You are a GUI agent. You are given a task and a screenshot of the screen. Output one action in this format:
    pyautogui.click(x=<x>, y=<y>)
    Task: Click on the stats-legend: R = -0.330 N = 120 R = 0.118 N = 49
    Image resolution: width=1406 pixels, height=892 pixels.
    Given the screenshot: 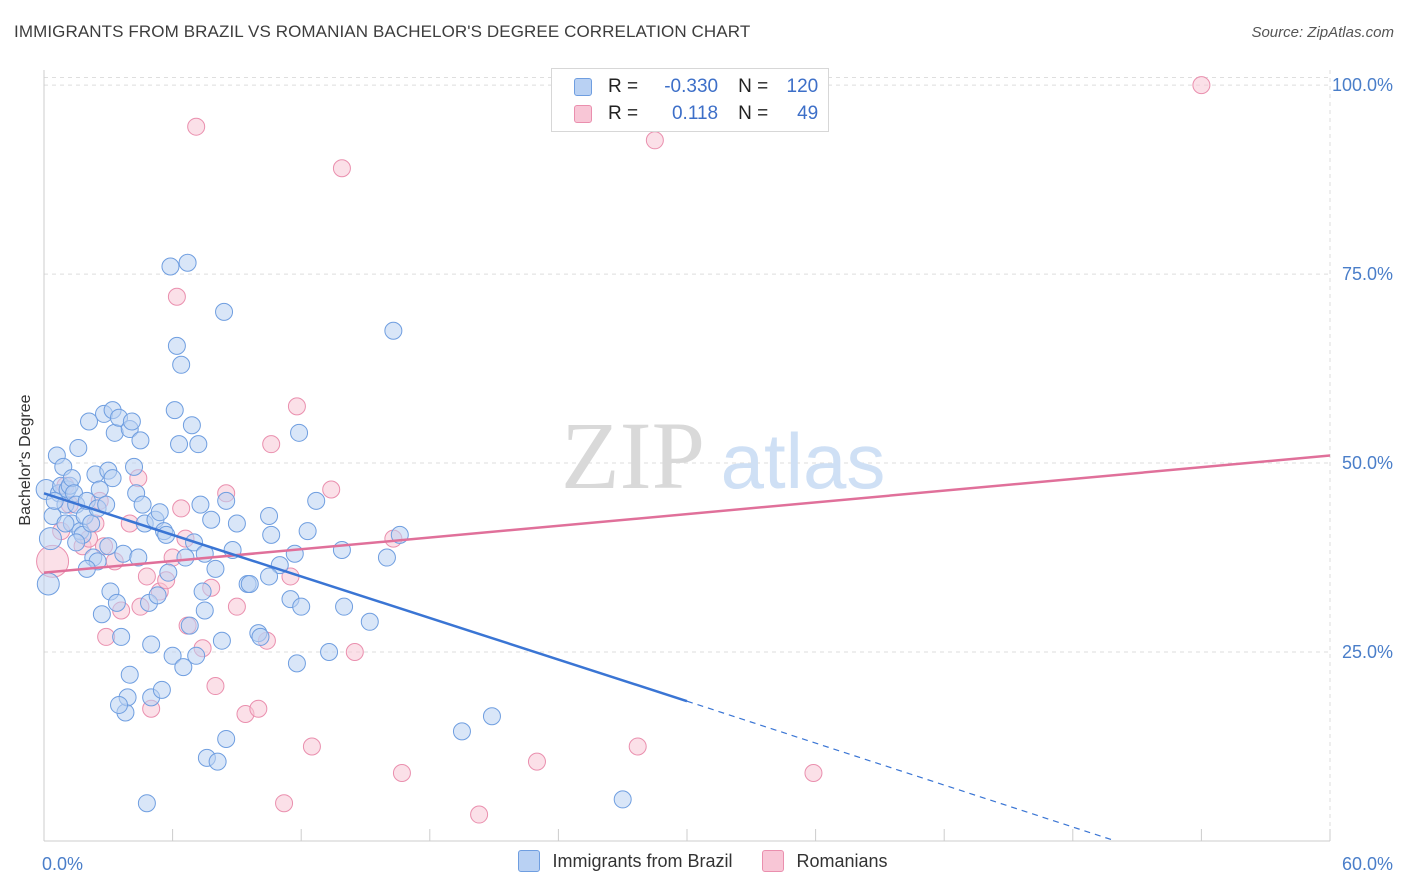 What is the action you would take?
    pyautogui.click(x=690, y=100)
    